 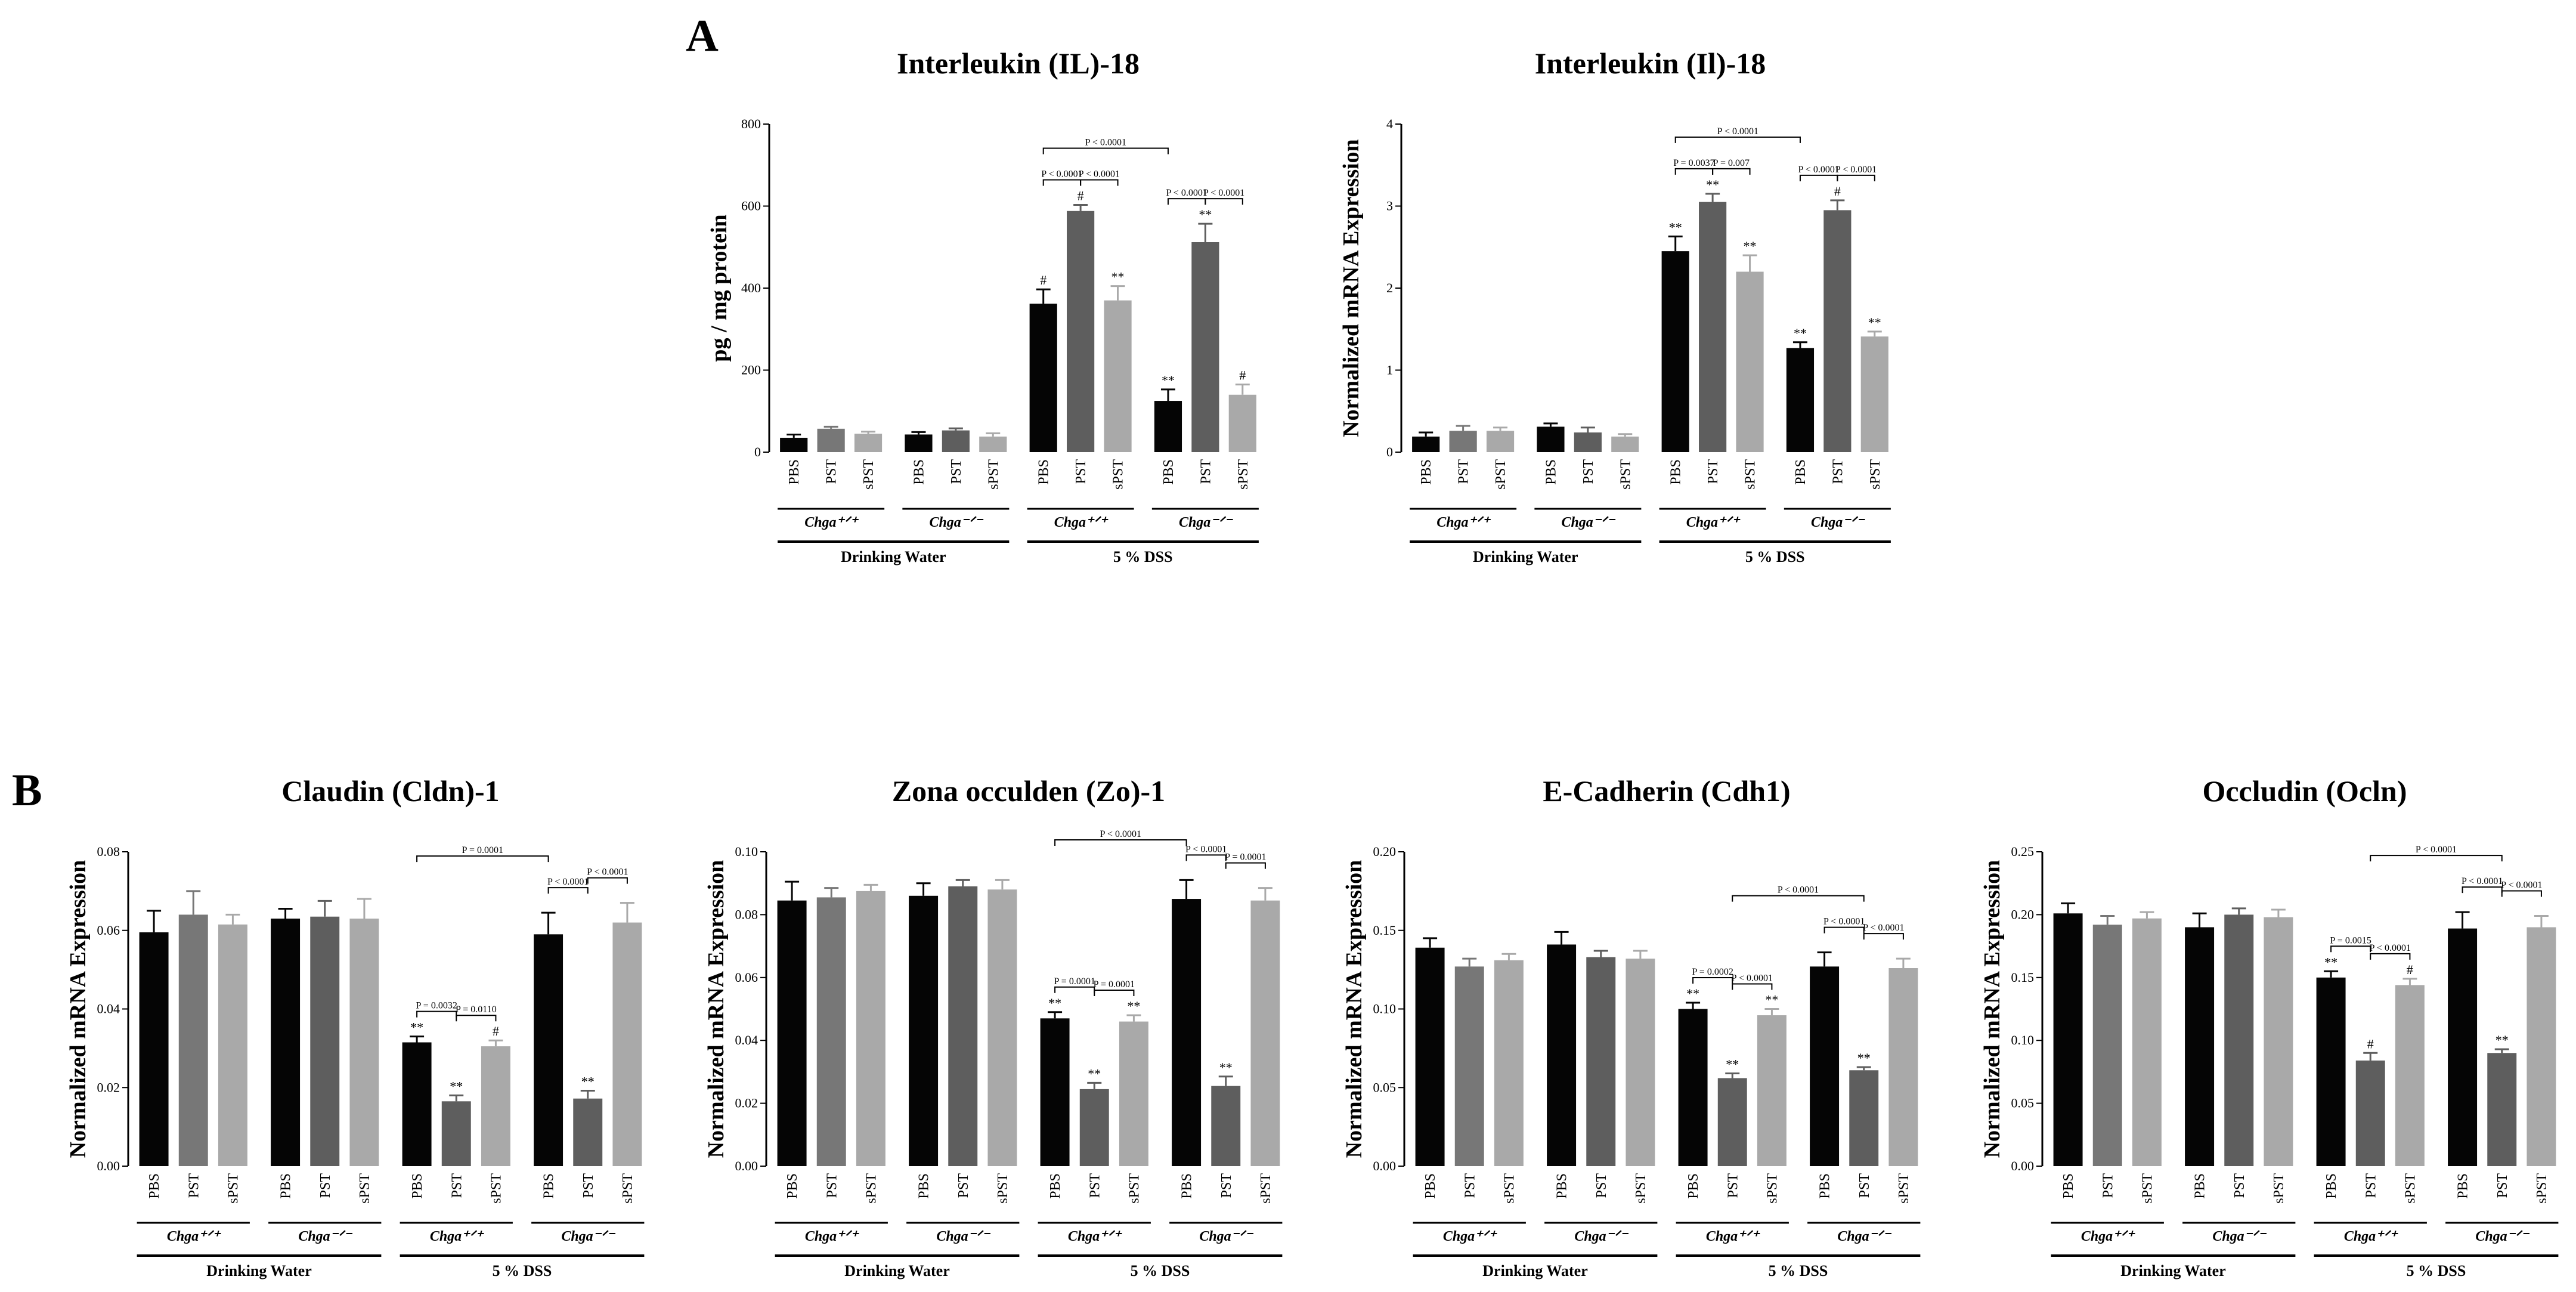 What do you see at coordinates (719, 287) in the screenshot?
I see `y-axis-label: pg / mg protein` at bounding box center [719, 287].